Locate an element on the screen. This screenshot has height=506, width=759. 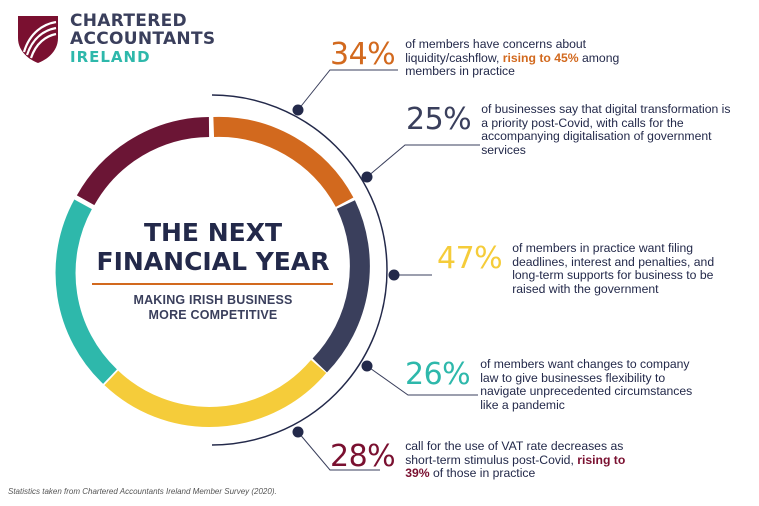
ring-segment-orange is located at coordinates (283, 162).